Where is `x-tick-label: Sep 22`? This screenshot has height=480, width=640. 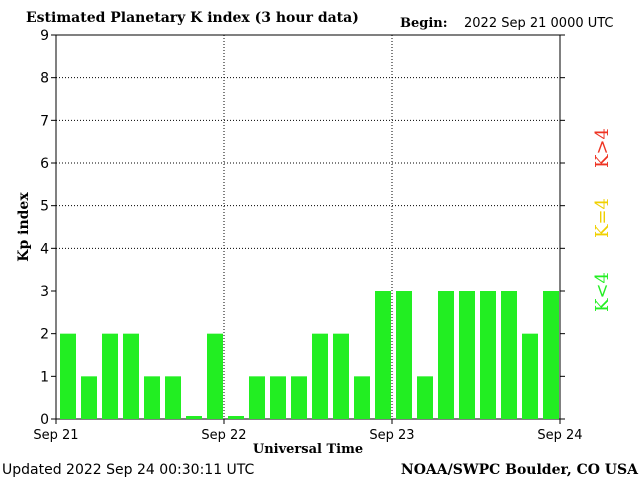
x-tick-label: Sep 22 is located at coordinates (223, 435).